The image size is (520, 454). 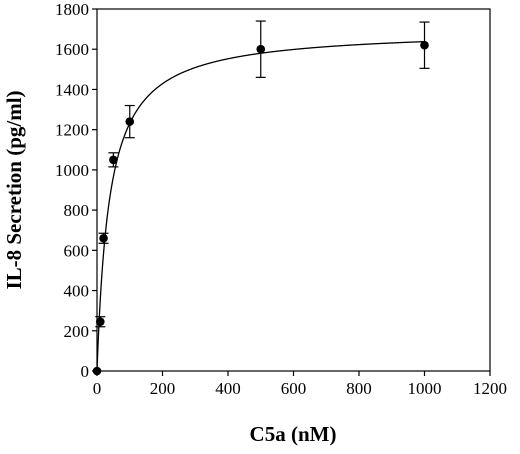 I want to click on x-axis: 0 200 400 600 800 1000 1200, so click(x=300, y=384).